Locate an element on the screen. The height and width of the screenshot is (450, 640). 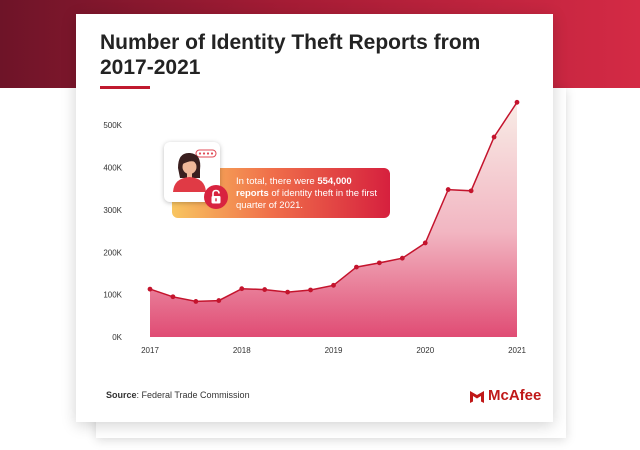
lock-badge is located at coordinates (216, 197).